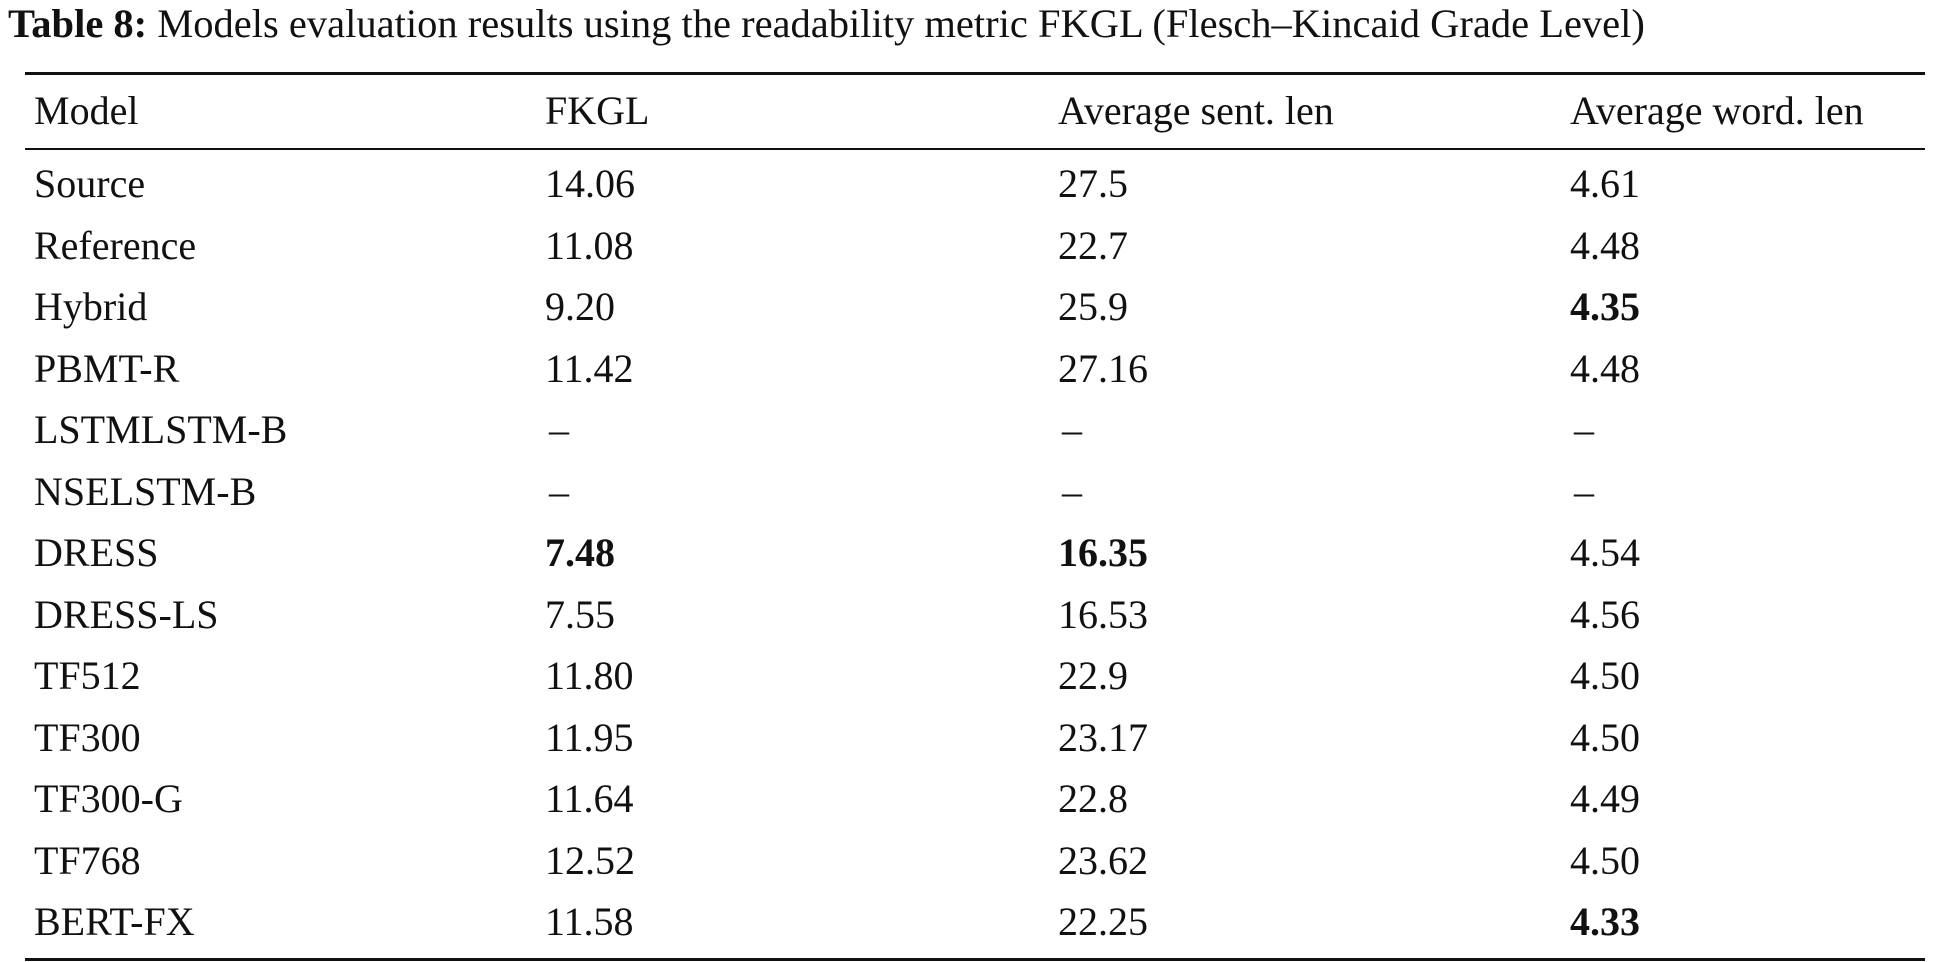 The width and height of the screenshot is (1950, 962). Describe the element at coordinates (91, 306) in the screenshot. I see `cell-model: Hybrid` at that location.